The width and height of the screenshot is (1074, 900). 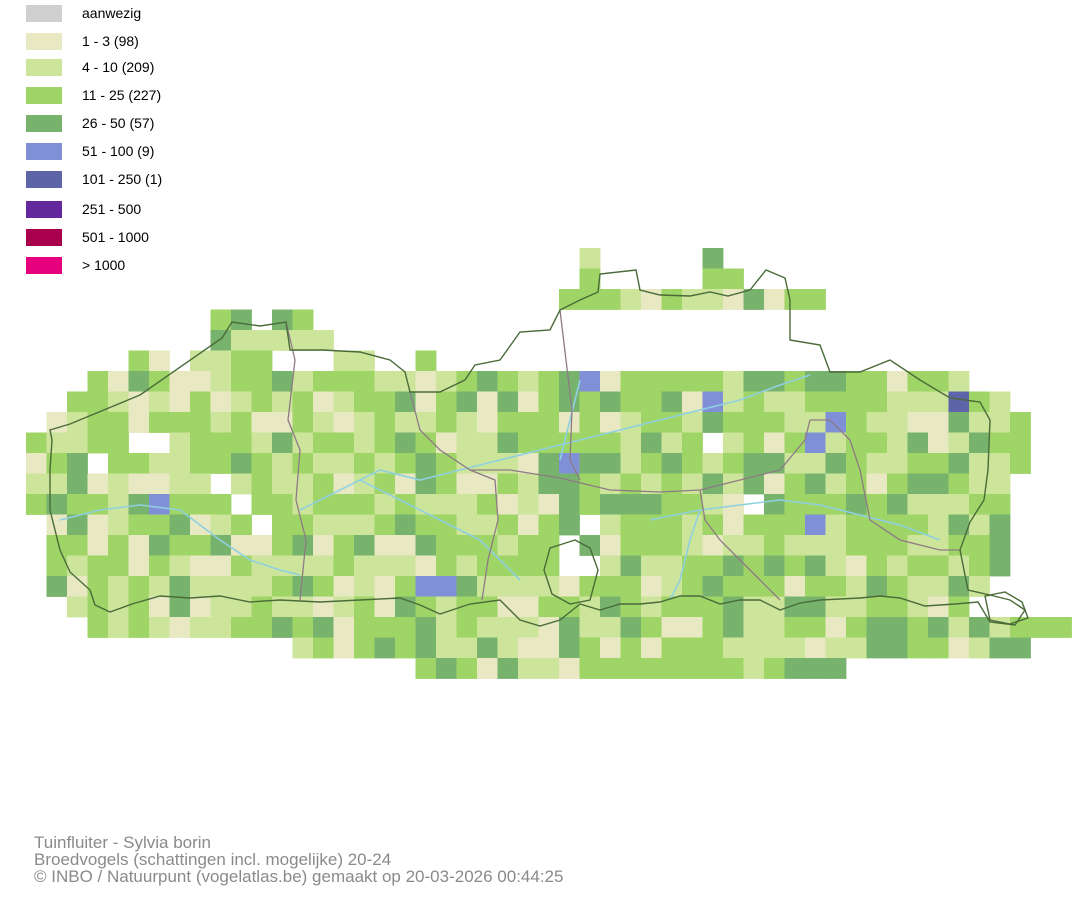 I want to click on legend-item: 101 - 250 (1), so click(x=94, y=179).